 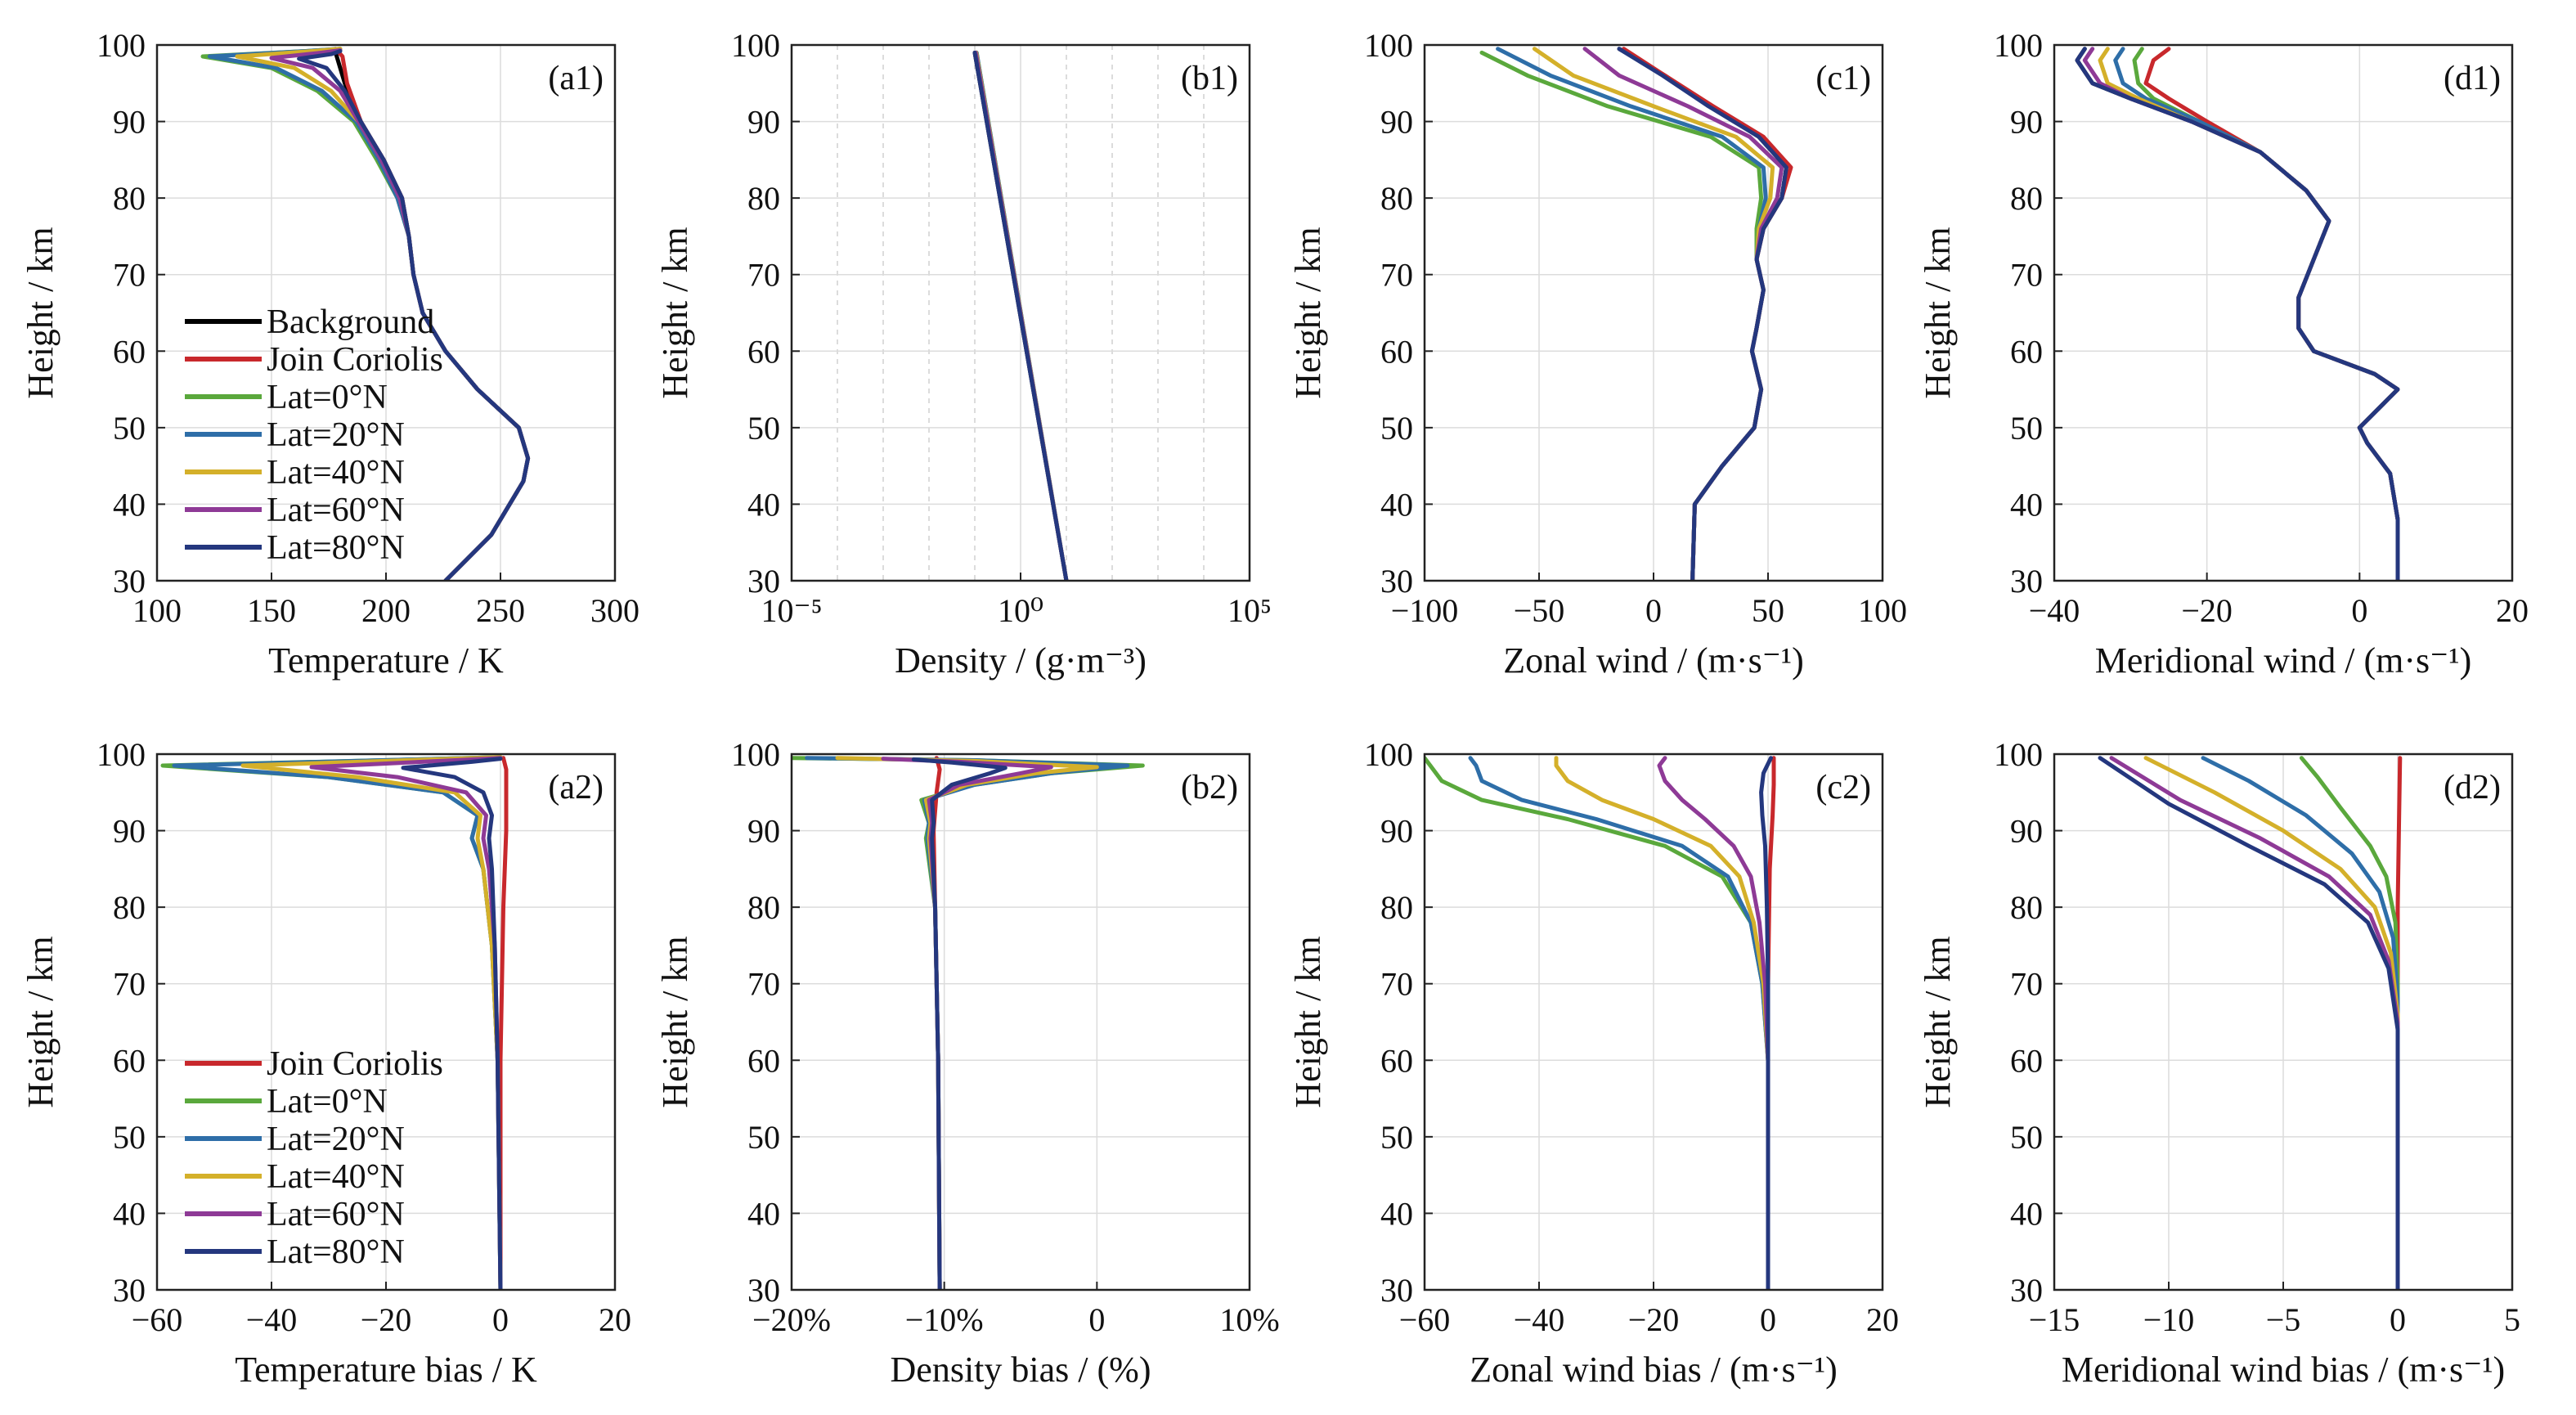 What do you see at coordinates (2512, 1320) in the screenshot?
I see `x-tick-label: 5` at bounding box center [2512, 1320].